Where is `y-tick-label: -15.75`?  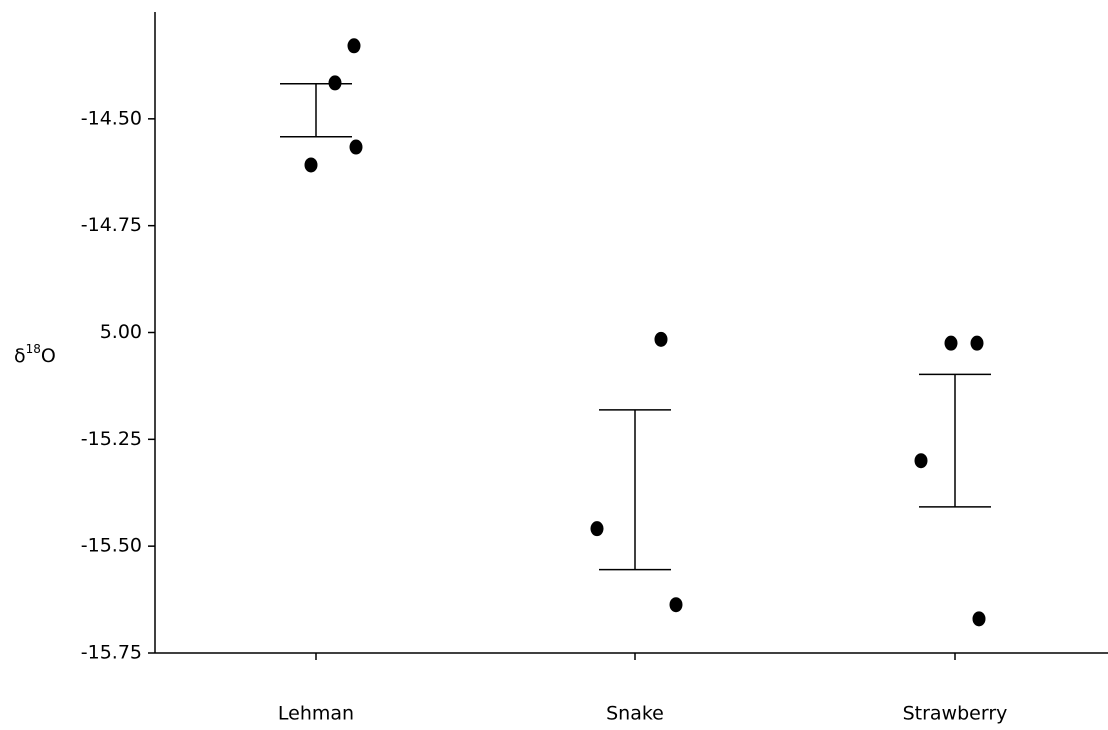
y-tick-label: -15.75 is located at coordinates (111, 653).